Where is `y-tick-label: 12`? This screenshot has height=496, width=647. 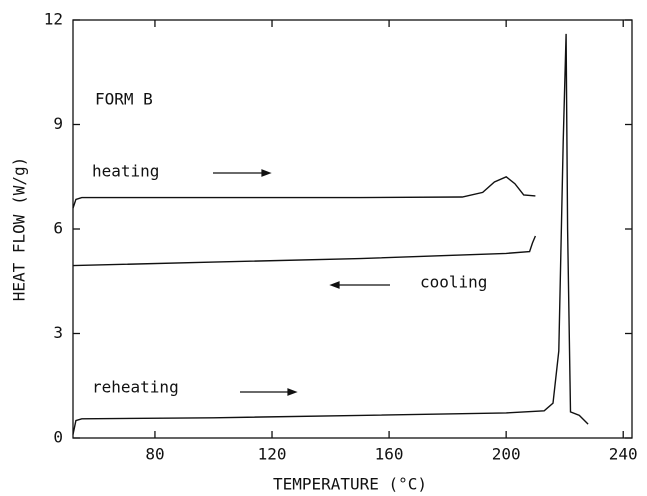 y-tick-label: 12 is located at coordinates (53, 19).